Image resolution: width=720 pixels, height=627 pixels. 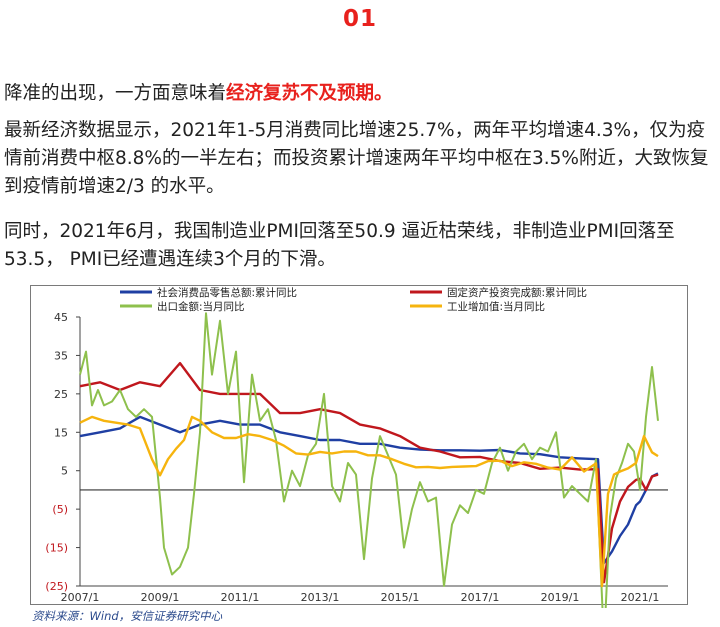 I want to click on y-tick-label: 35, so click(x=61, y=355).